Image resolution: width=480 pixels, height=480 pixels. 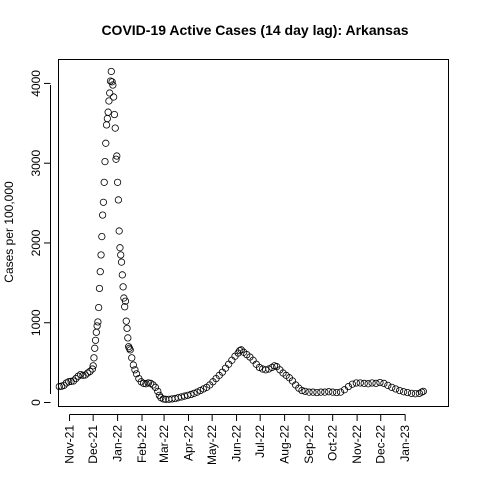 What do you see at coordinates (36, 322) in the screenshot?
I see `y-tick-label: 1000` at bounding box center [36, 322].